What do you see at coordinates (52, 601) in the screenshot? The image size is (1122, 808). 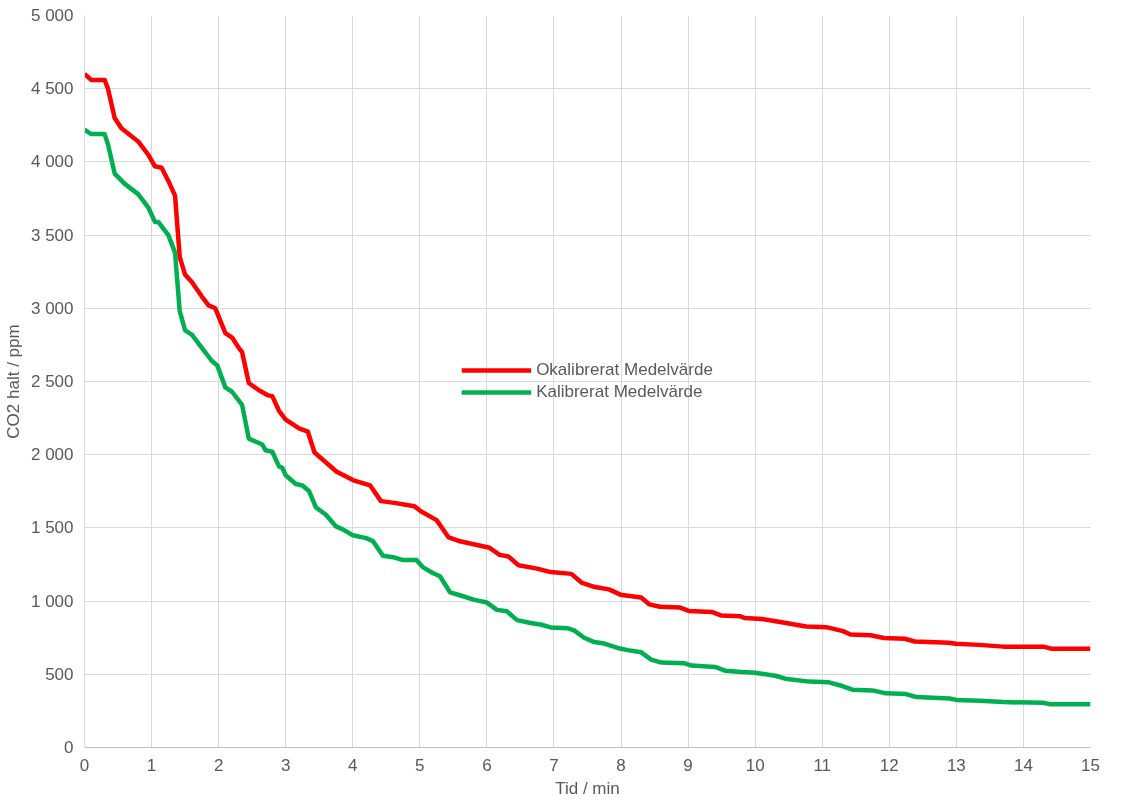 I see `y-tick-label: 1 000` at bounding box center [52, 601].